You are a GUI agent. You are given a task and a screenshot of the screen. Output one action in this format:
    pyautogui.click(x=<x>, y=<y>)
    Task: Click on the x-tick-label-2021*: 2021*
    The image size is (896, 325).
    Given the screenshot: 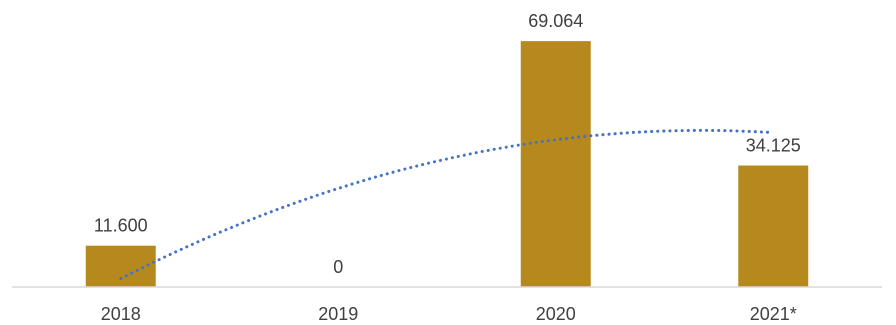 What is the action you would take?
    pyautogui.click(x=773, y=314)
    